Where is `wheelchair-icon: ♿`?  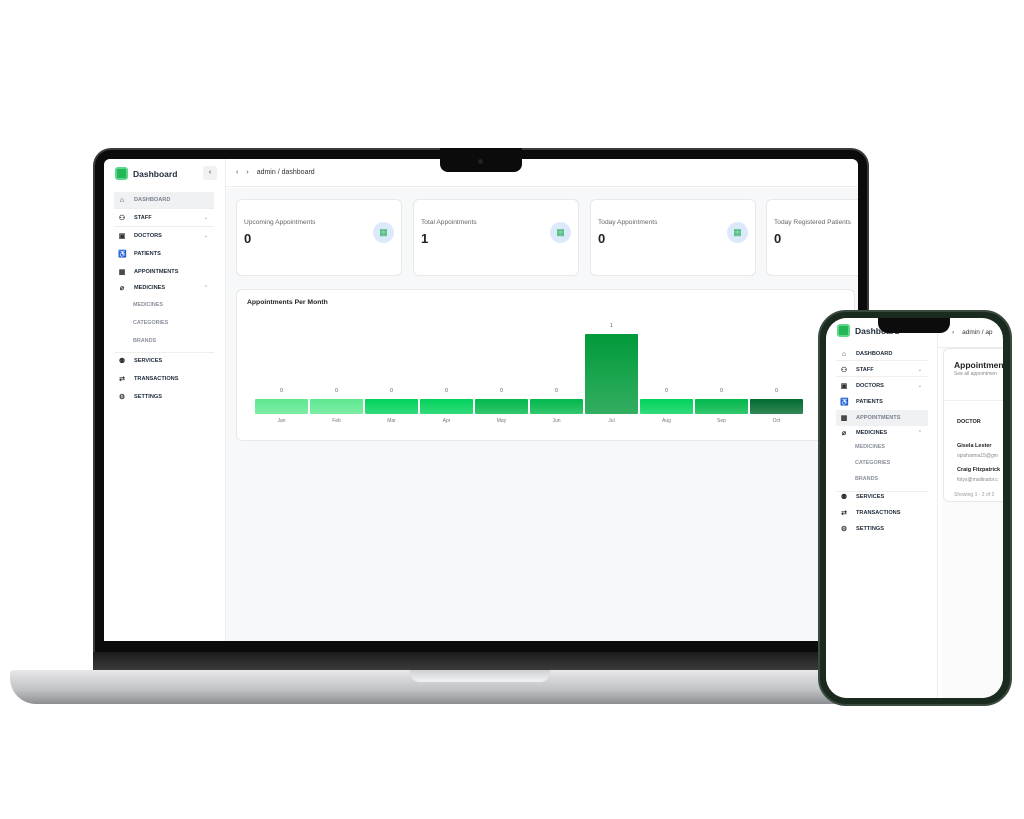
wheelchair-icon: ♿ is located at coordinates (122, 254).